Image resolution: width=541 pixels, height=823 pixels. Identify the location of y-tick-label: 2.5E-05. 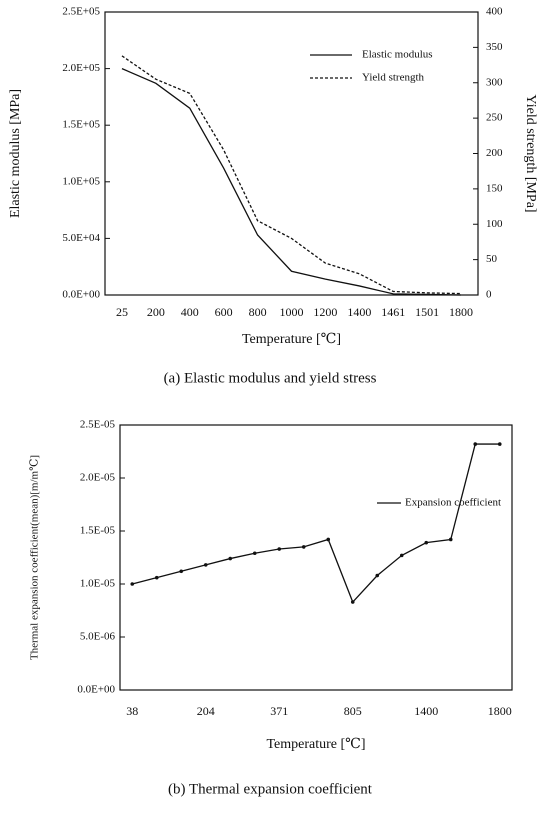
(98, 425).